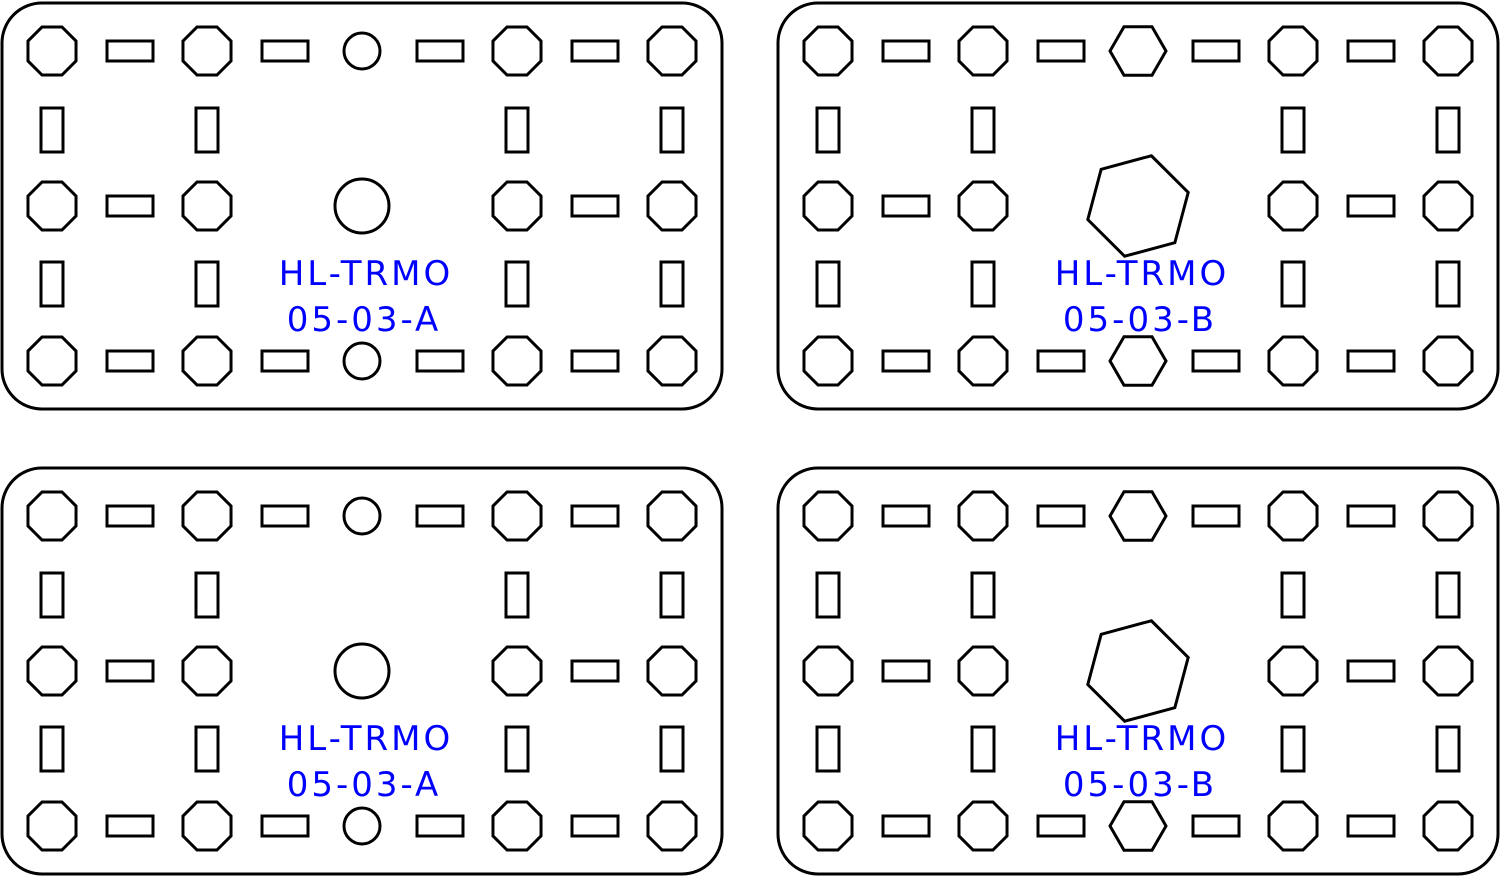 Image resolution: width=1500 pixels, height=879 pixels. I want to click on label-revision: 05-03-B, so click(1140, 320).